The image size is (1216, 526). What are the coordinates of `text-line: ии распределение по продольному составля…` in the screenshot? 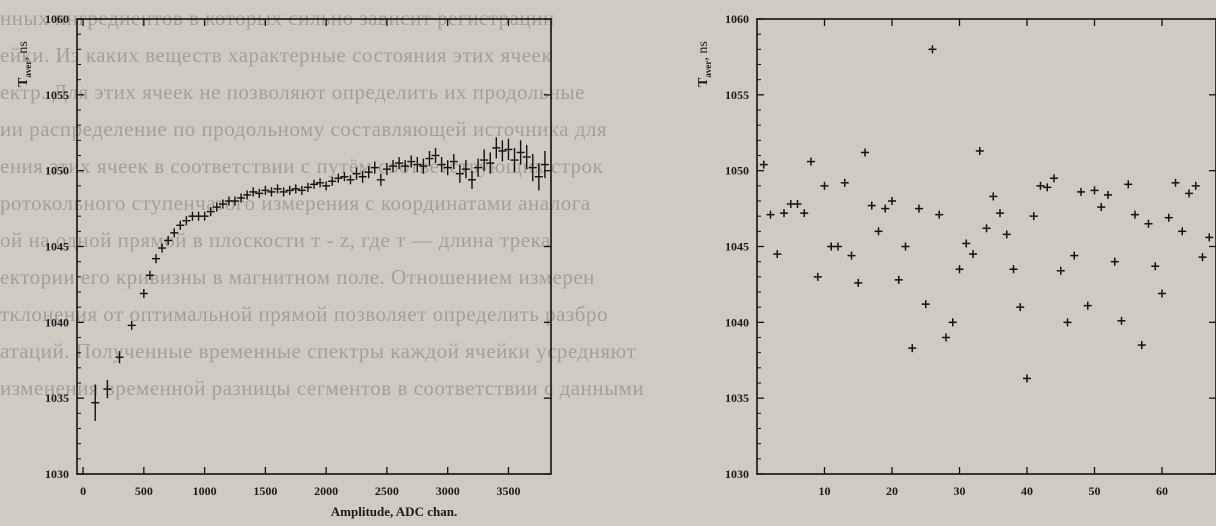 It's located at (304, 129).